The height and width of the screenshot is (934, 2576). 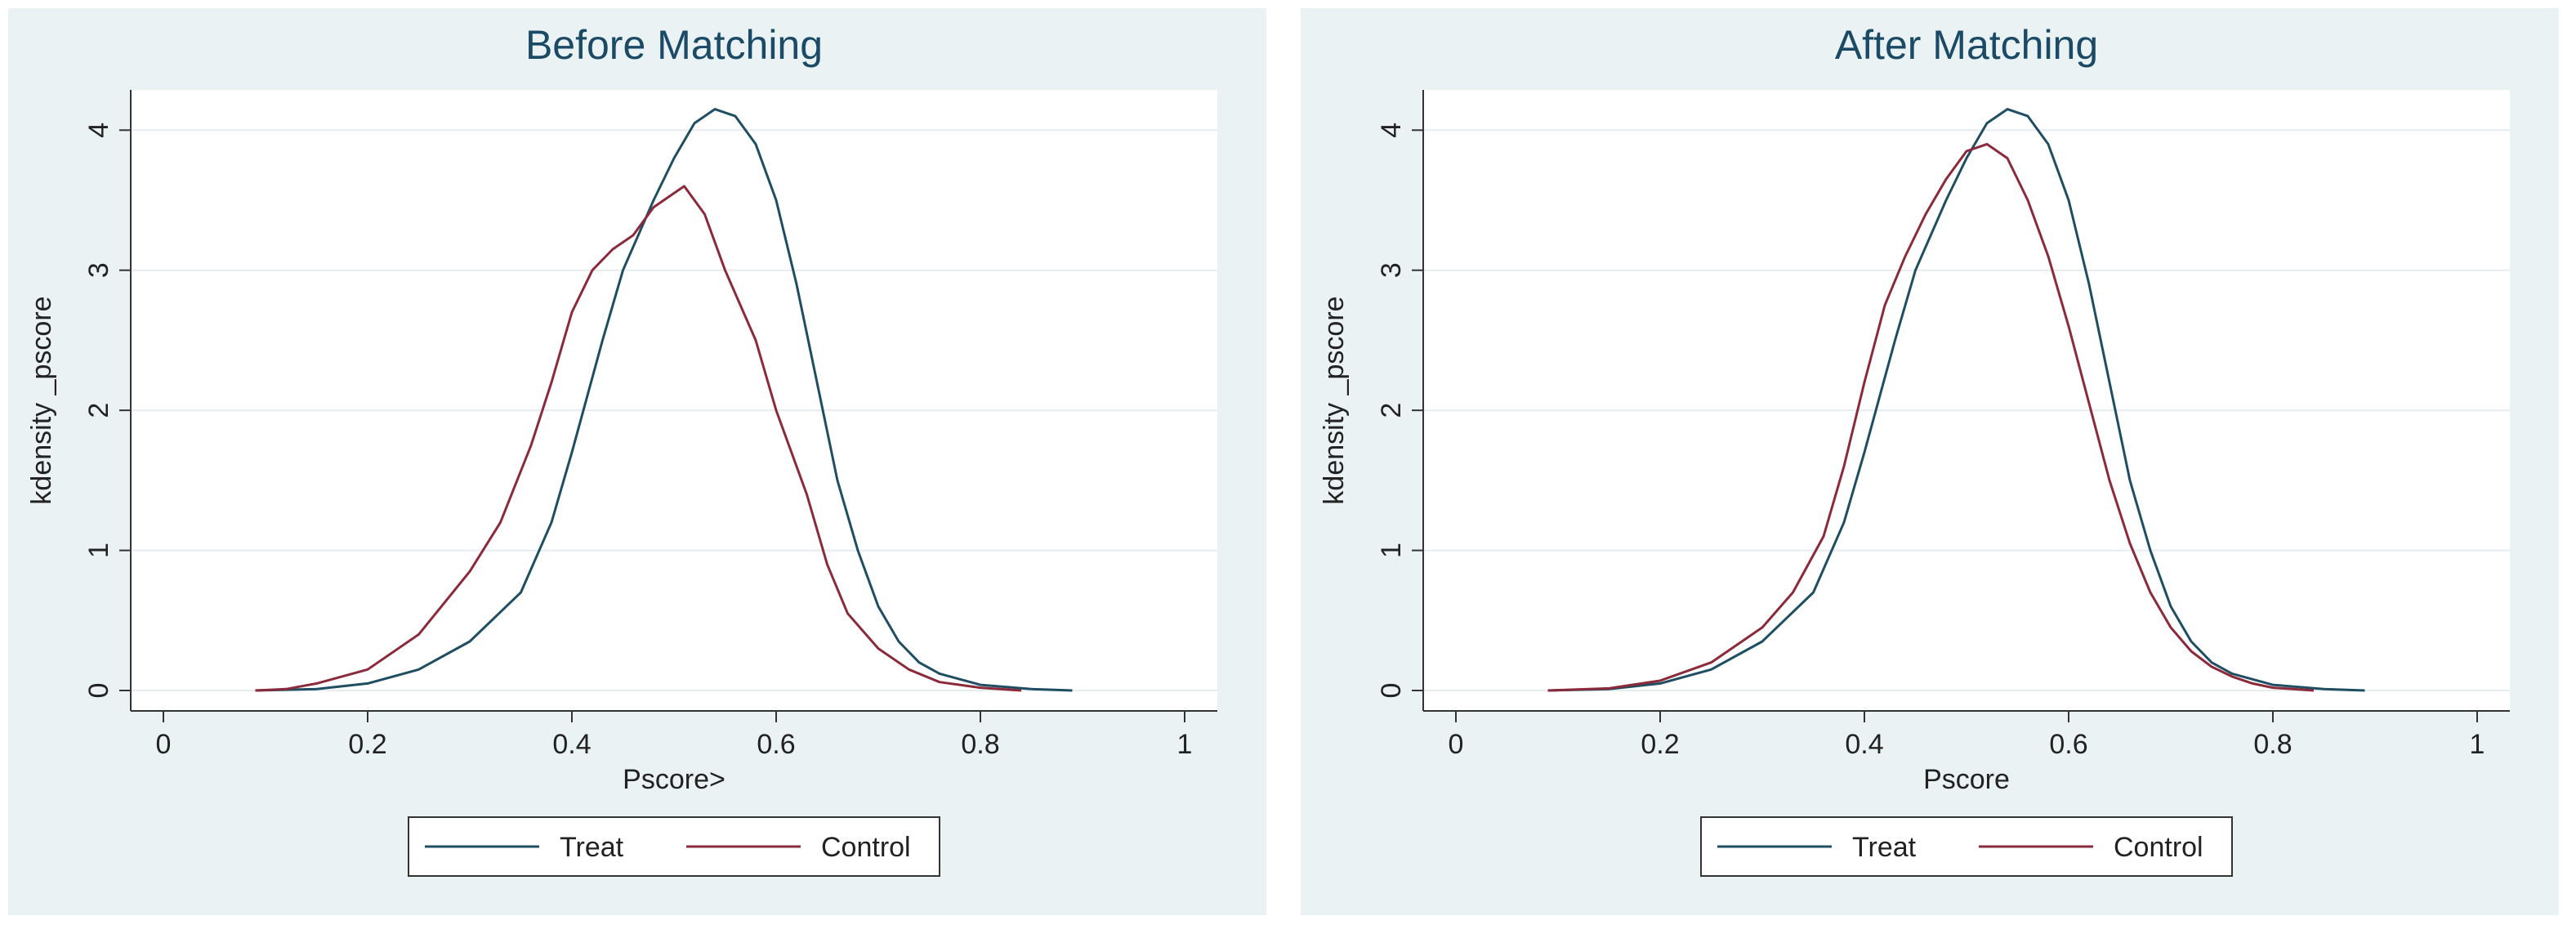 What do you see at coordinates (674, 779) in the screenshot?
I see `x-axis-label: Pscore>` at bounding box center [674, 779].